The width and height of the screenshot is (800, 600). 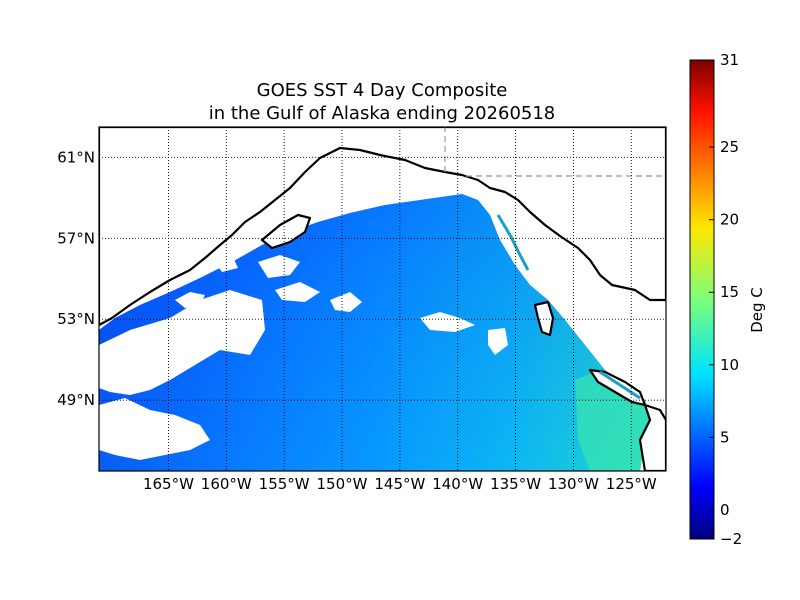 I want to click on longitude-label: 125°W, so click(x=631, y=484).